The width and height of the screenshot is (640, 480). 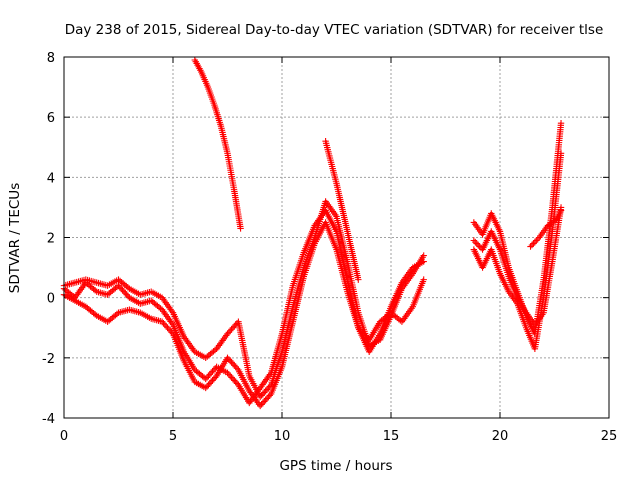 What do you see at coordinates (51, 118) in the screenshot?
I see `y-tick-label: 6` at bounding box center [51, 118].